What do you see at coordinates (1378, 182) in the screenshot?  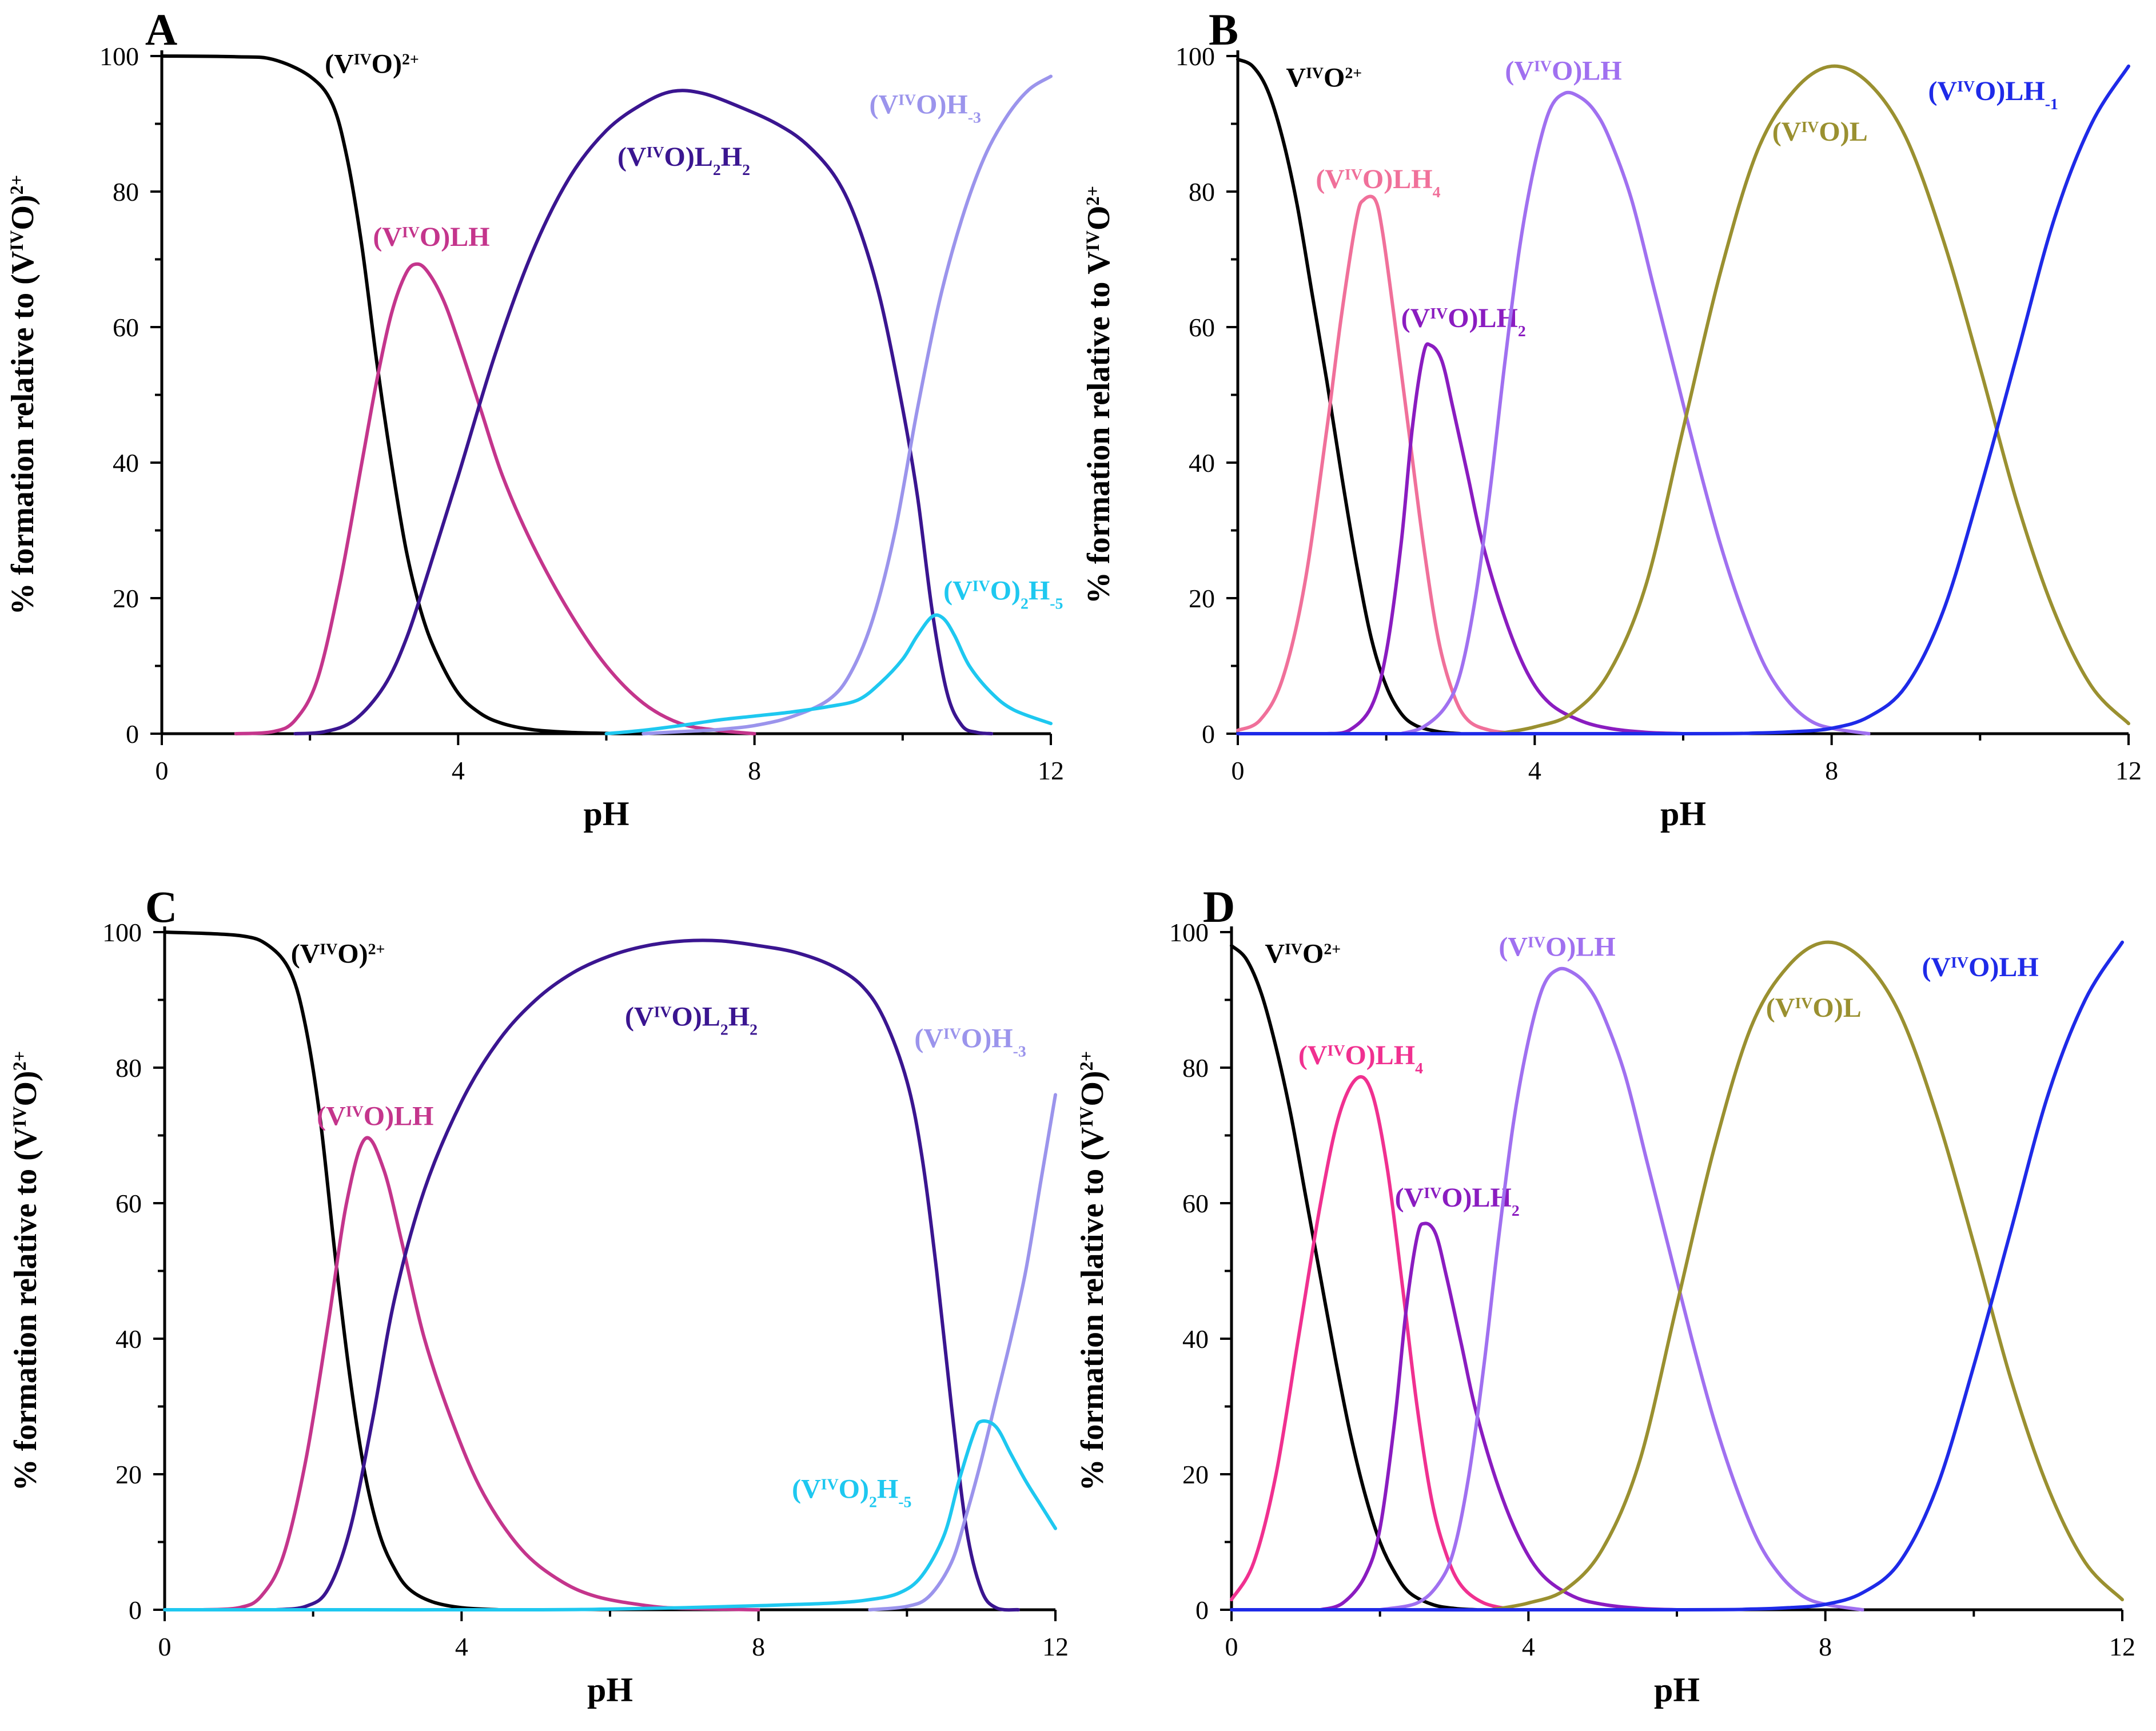 I see `panel-b-series-label-1: (VIVO)LH4` at bounding box center [1378, 182].